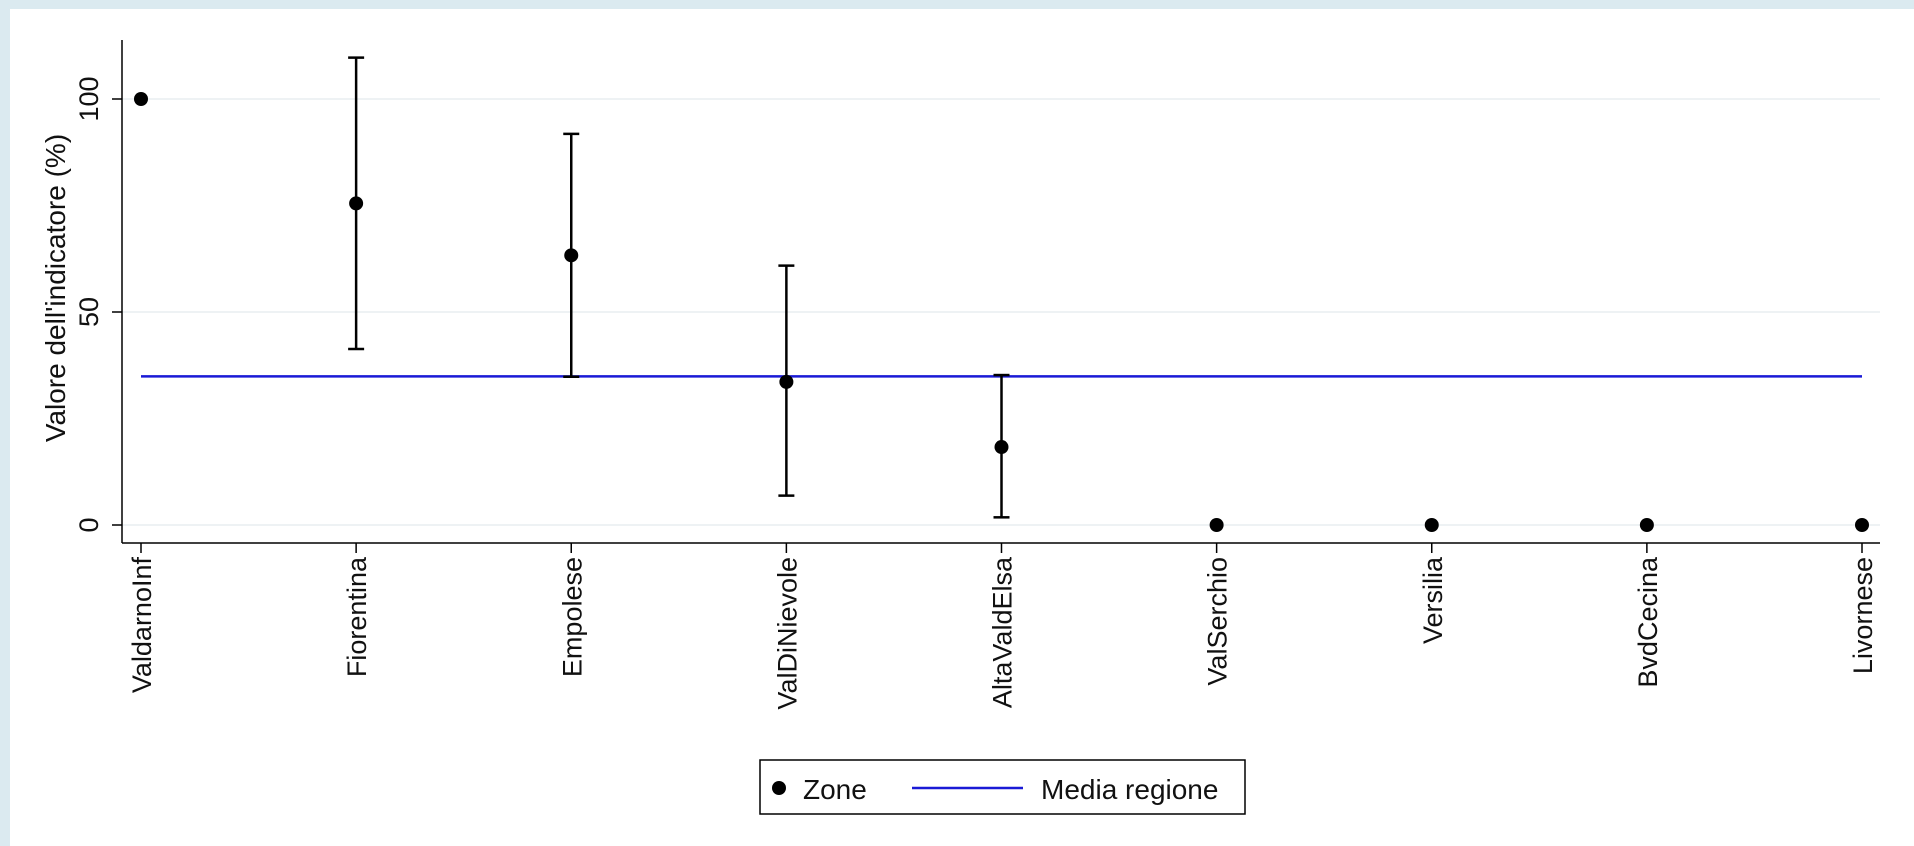 The width and height of the screenshot is (1914, 846). I want to click on data-point-Versilia, so click(1431, 525).